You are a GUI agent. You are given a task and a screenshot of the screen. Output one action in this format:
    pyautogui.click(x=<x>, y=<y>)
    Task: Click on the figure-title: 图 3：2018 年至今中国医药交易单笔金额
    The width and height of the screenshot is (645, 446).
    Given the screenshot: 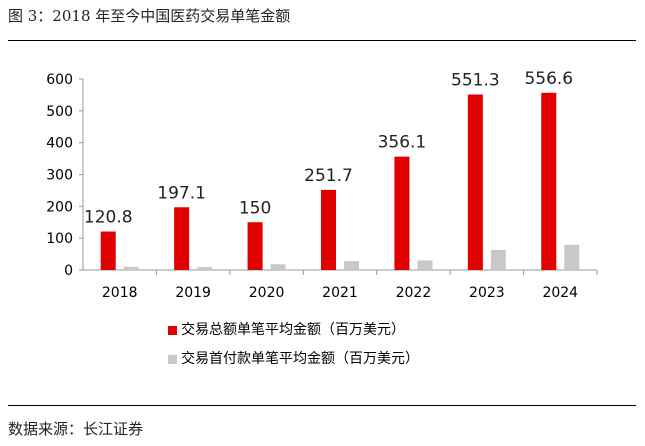 What is the action you would take?
    pyautogui.click(x=149, y=16)
    